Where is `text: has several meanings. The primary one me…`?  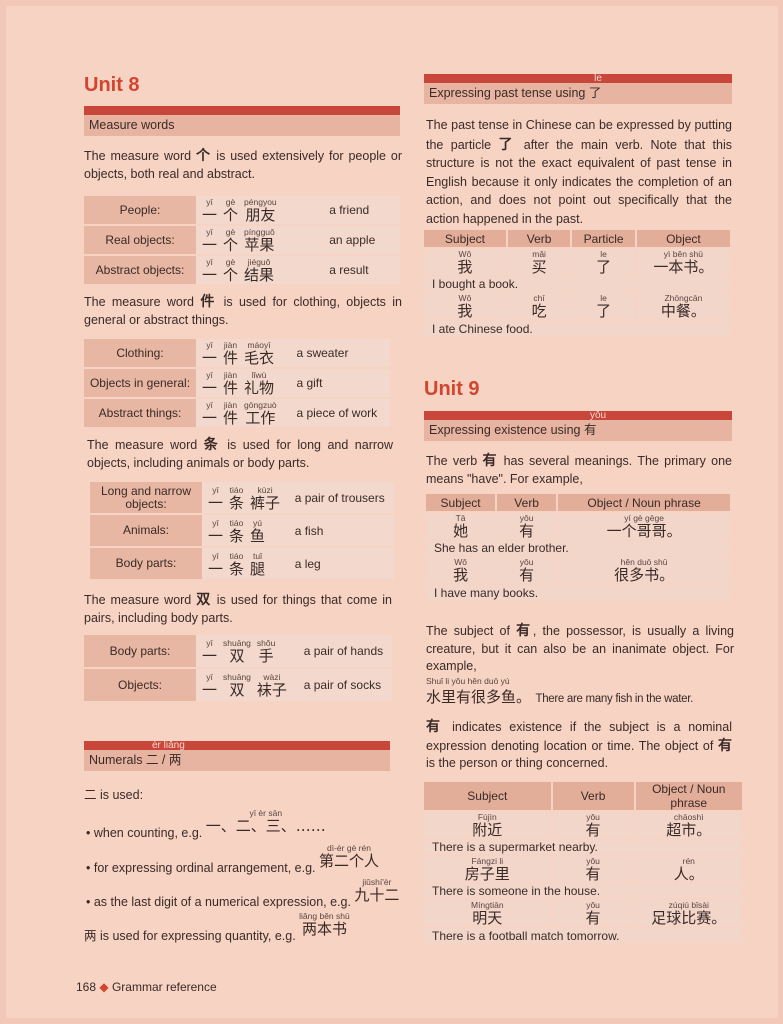
text: has several meanings. The primary one me… is located at coordinates (579, 470).